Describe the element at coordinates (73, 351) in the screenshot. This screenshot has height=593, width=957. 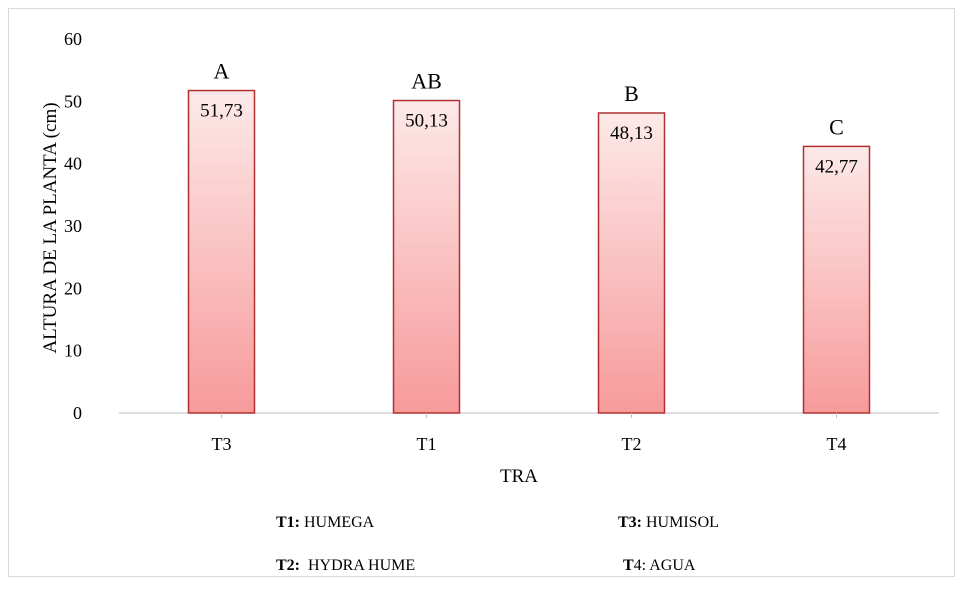
I see `y-tick-label: 10` at that location.